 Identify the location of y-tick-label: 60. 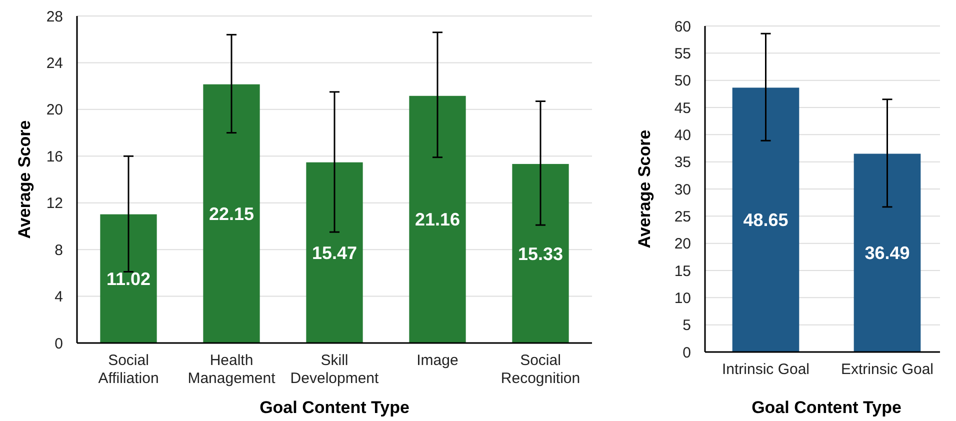
(682, 27).